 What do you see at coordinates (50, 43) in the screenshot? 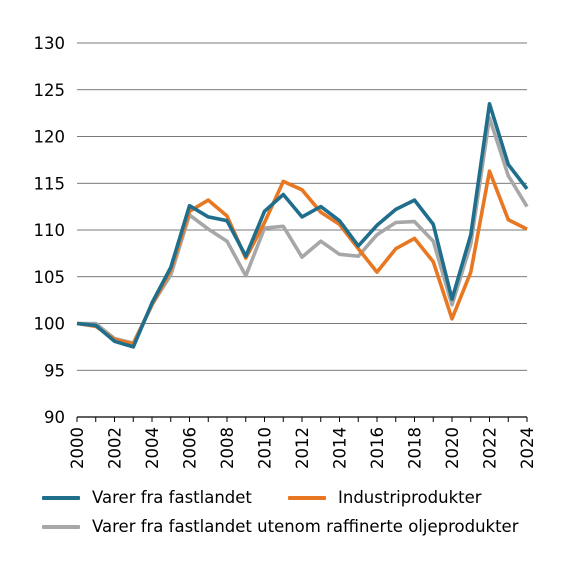
I see `y-tick-label: 130` at bounding box center [50, 43].